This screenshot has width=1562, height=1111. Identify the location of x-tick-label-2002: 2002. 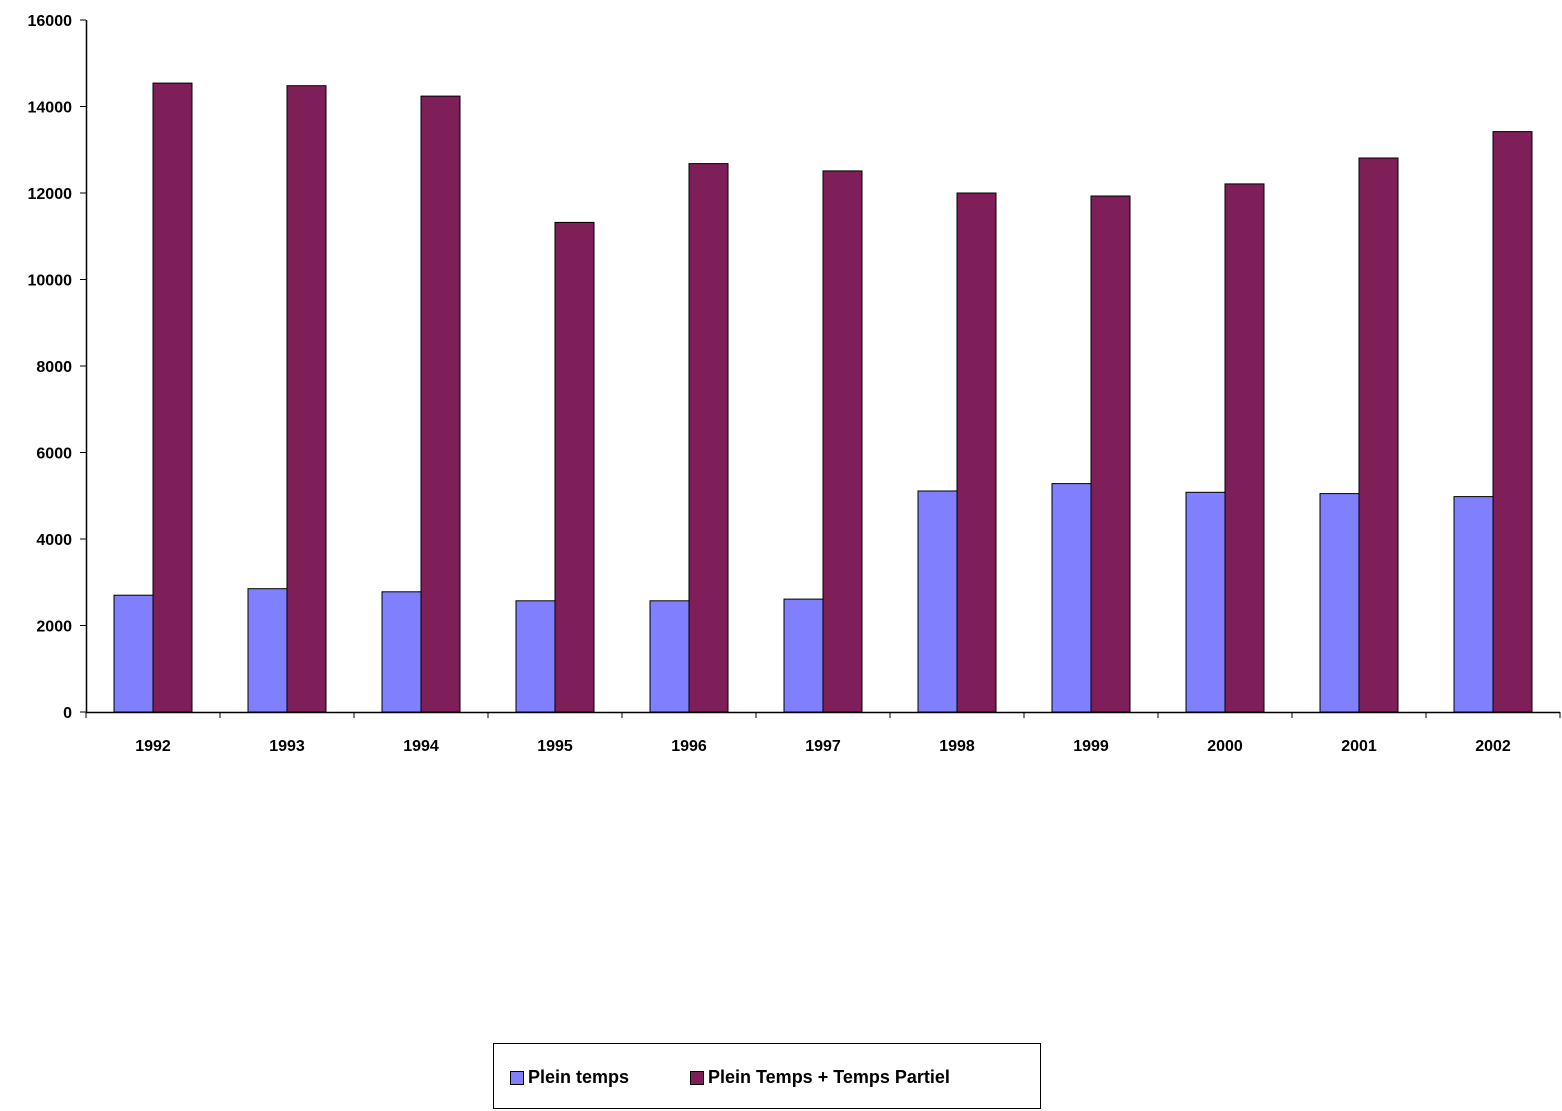
(1493, 746).